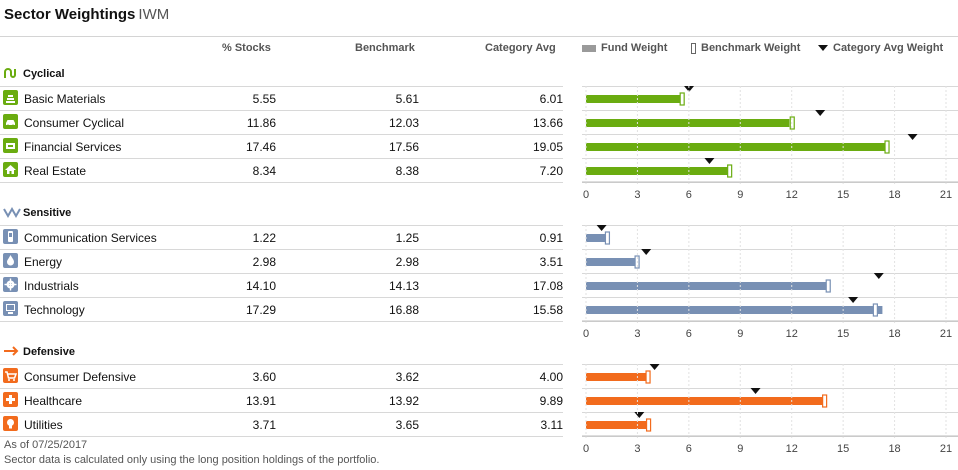  What do you see at coordinates (10, 308) in the screenshot?
I see `technology-icon` at bounding box center [10, 308].